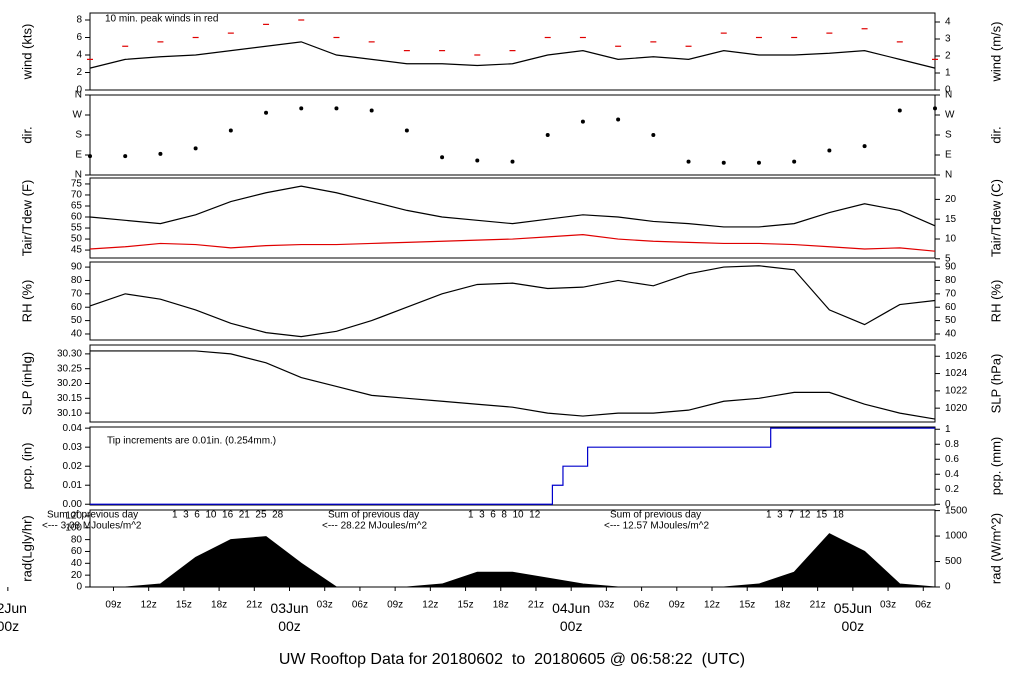  What do you see at coordinates (948, 56) in the screenshot?
I see `y2-tick-label: 2` at bounding box center [948, 56].